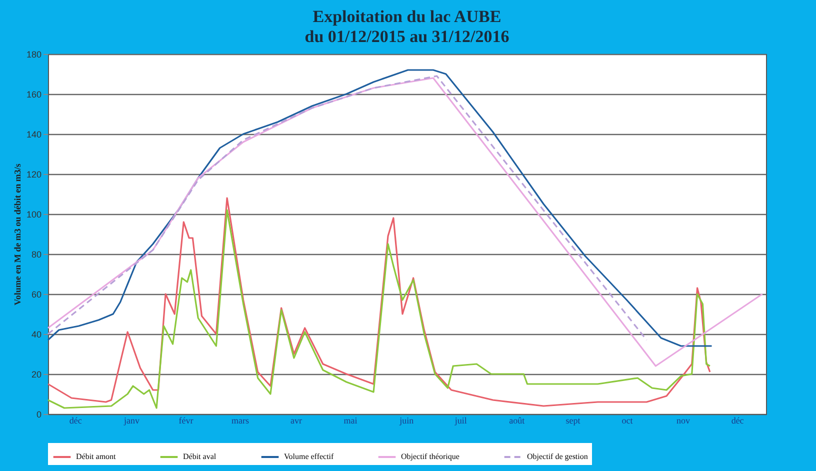 The image size is (816, 471). What do you see at coordinates (407, 16) in the screenshot?
I see `chart-title: Exploitation du lac AUBE` at bounding box center [407, 16].